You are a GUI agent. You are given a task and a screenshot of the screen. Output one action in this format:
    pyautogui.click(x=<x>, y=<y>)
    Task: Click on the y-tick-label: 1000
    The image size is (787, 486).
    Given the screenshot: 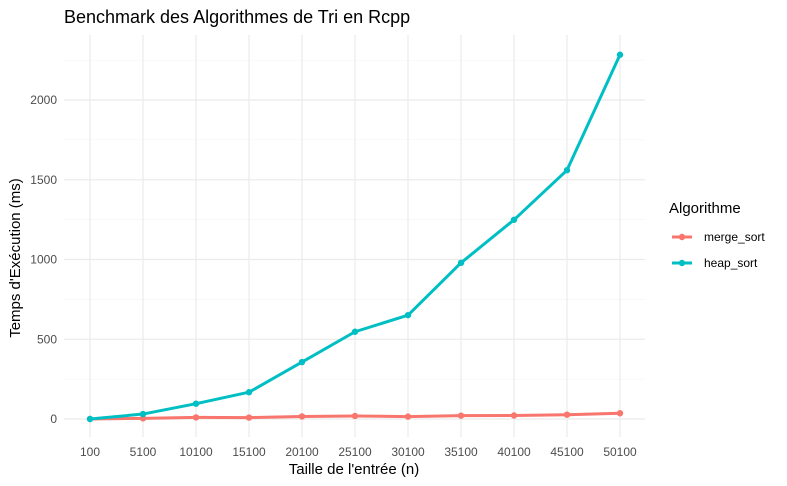 What is the action you would take?
    pyautogui.click(x=43, y=260)
    